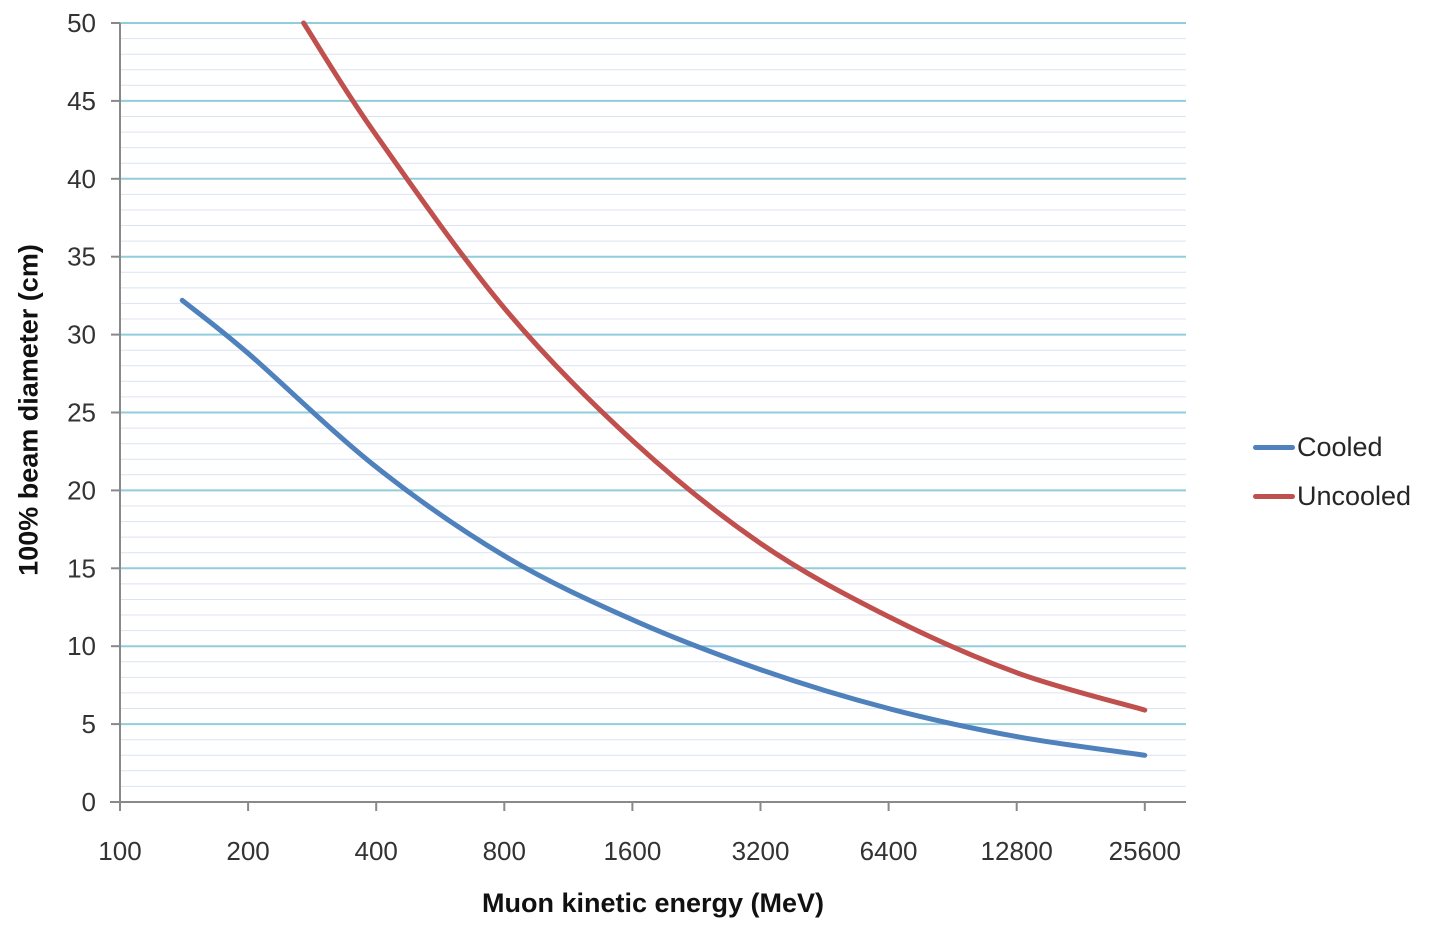 The height and width of the screenshot is (938, 1435). Describe the element at coordinates (1354, 495) in the screenshot. I see `legend-label-uncooled: Uncooled` at that location.